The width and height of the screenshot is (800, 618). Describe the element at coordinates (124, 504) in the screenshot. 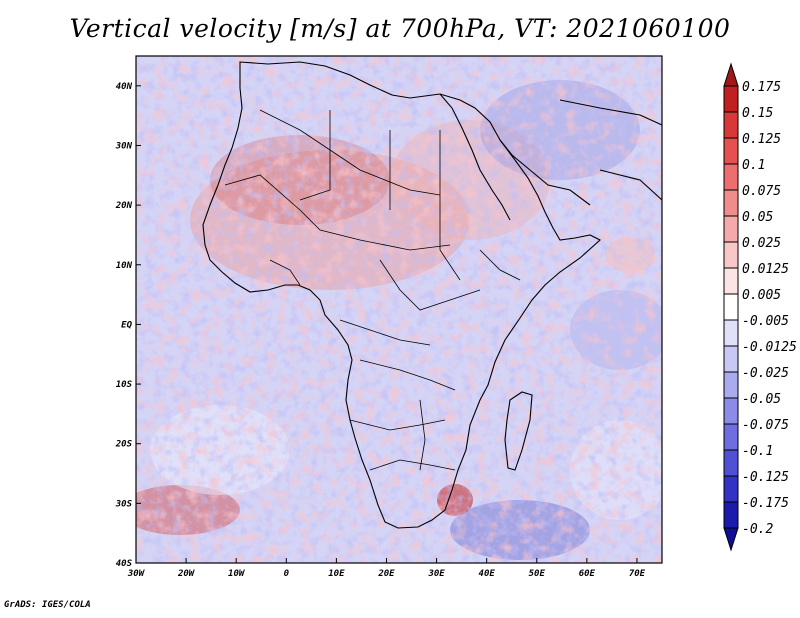

I see `lat-tick-label: 30S` at that location.